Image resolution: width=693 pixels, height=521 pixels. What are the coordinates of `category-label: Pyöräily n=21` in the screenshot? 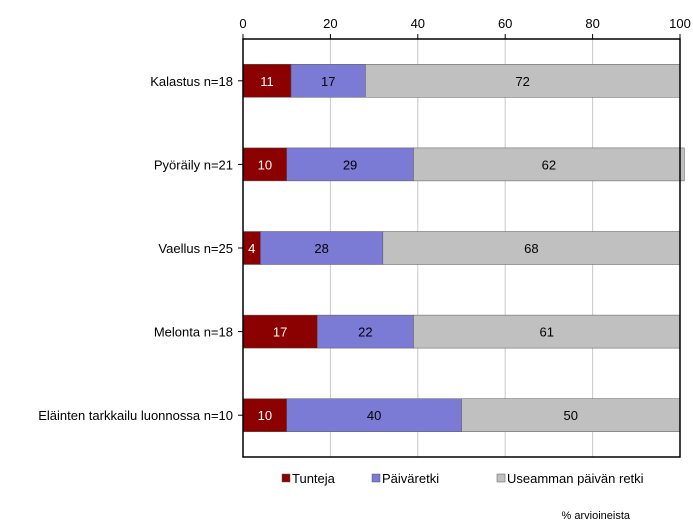 It's located at (193, 164).